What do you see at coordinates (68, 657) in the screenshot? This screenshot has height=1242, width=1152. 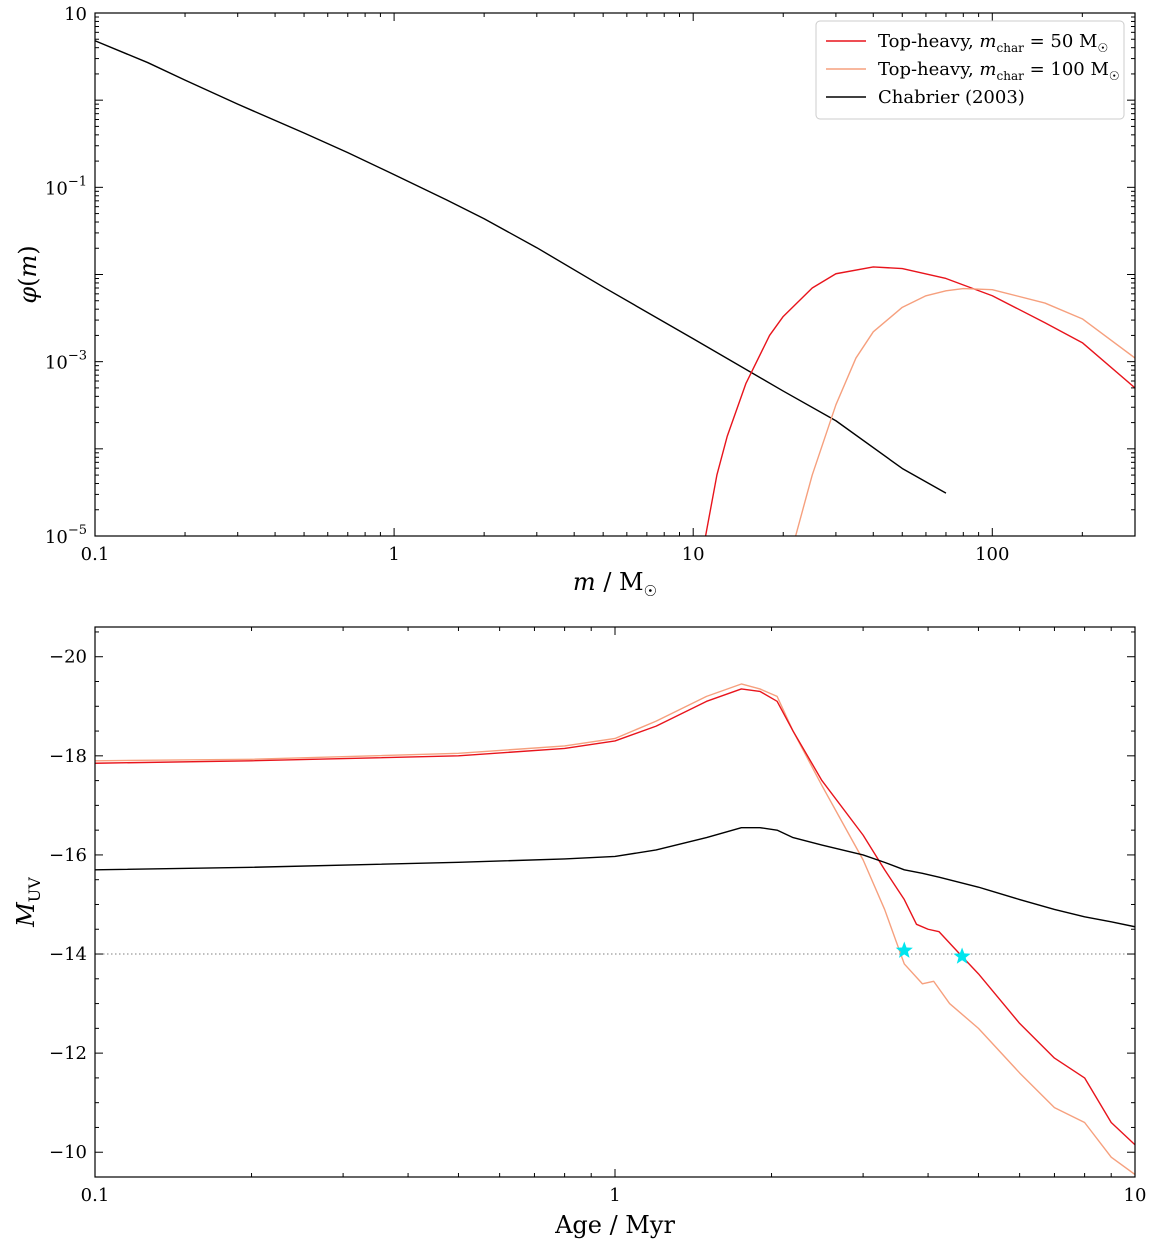 I see `y-tick-label: −20` at bounding box center [68, 657].